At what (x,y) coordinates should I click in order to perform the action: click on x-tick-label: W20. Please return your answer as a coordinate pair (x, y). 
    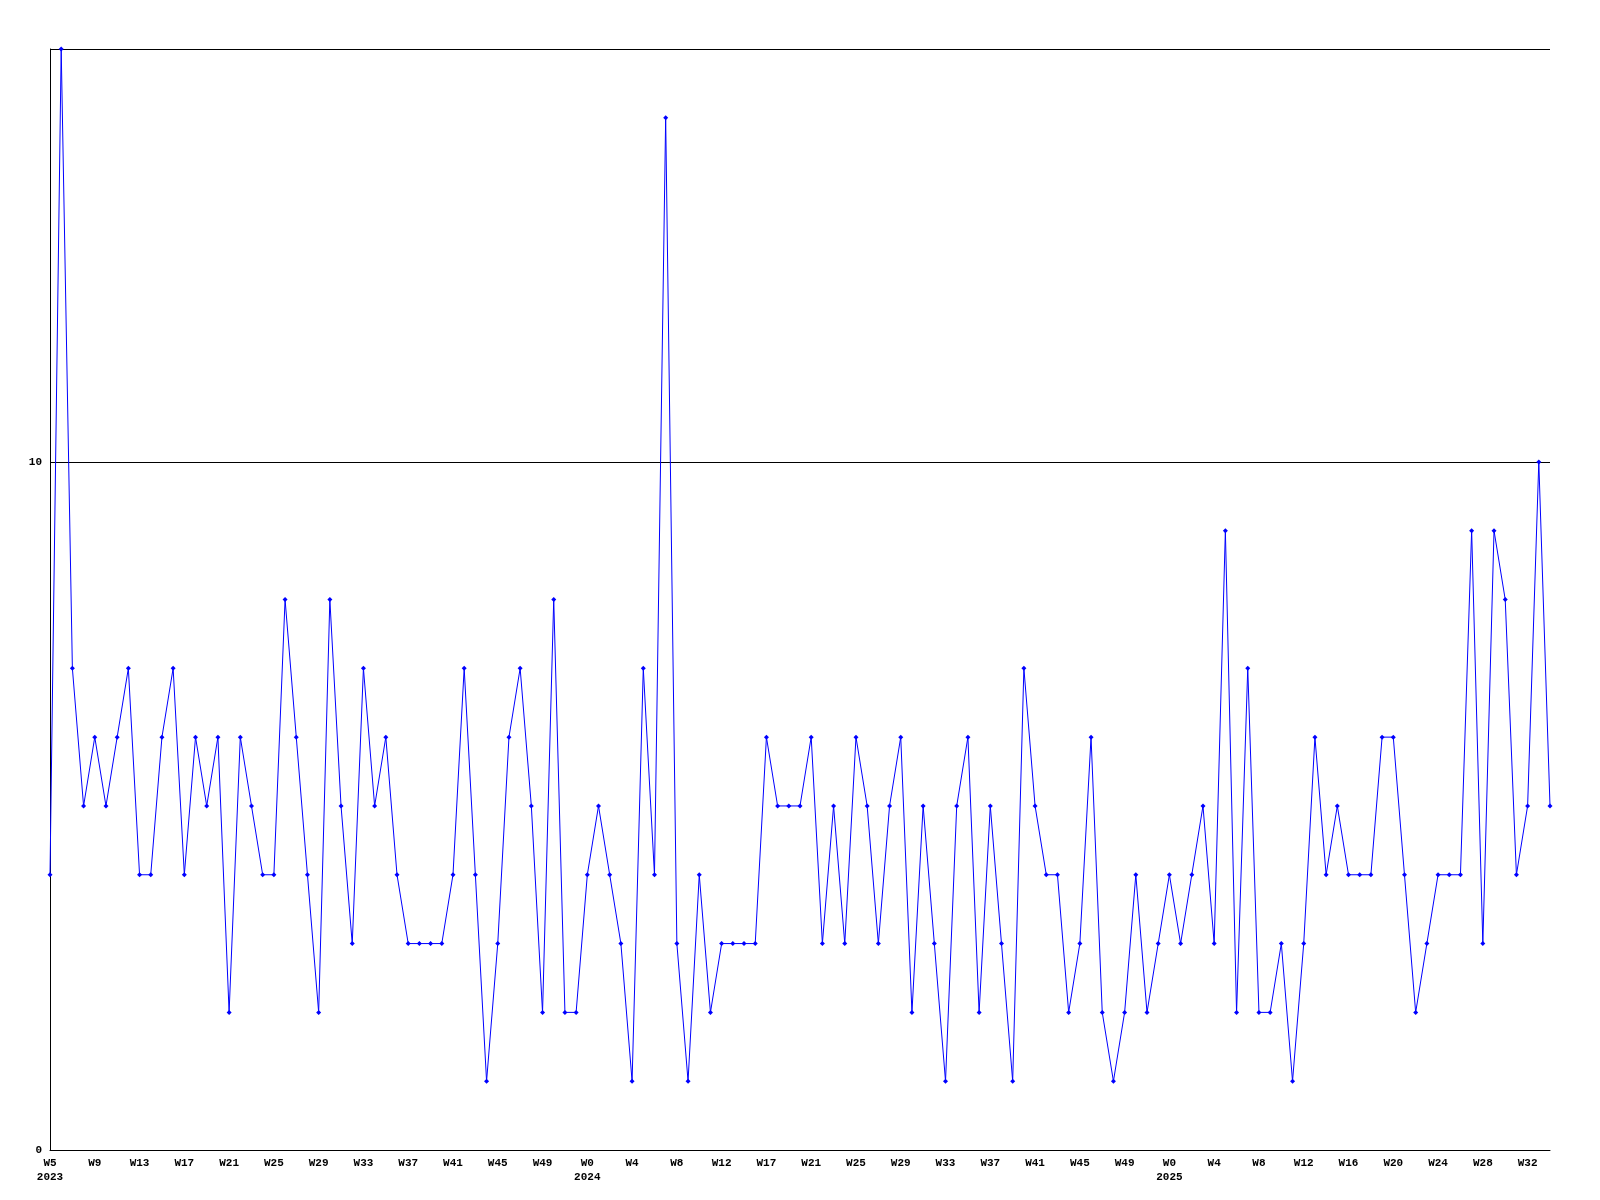
    Looking at the image, I should click on (1393, 1163).